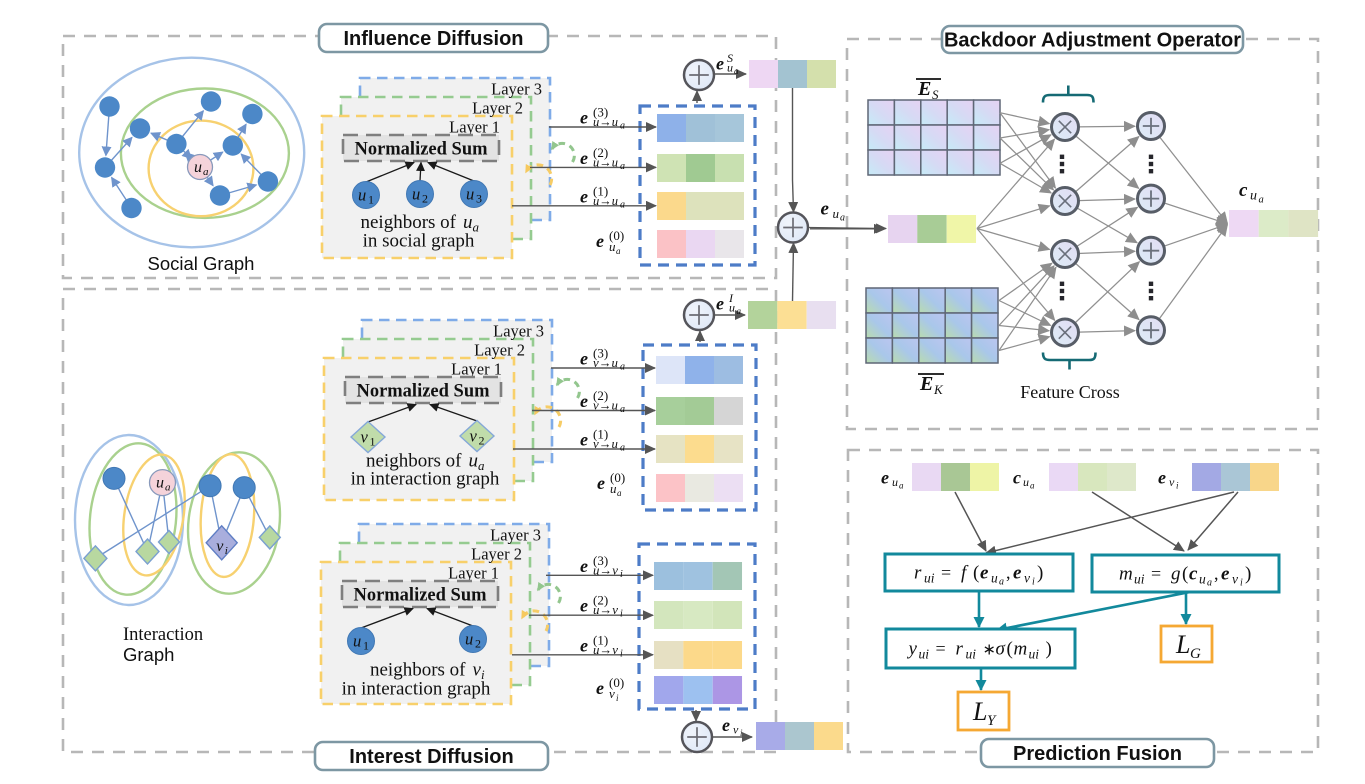 The height and width of the screenshot is (784, 1365). I want to click on svg-text: c, so click(1193, 574).